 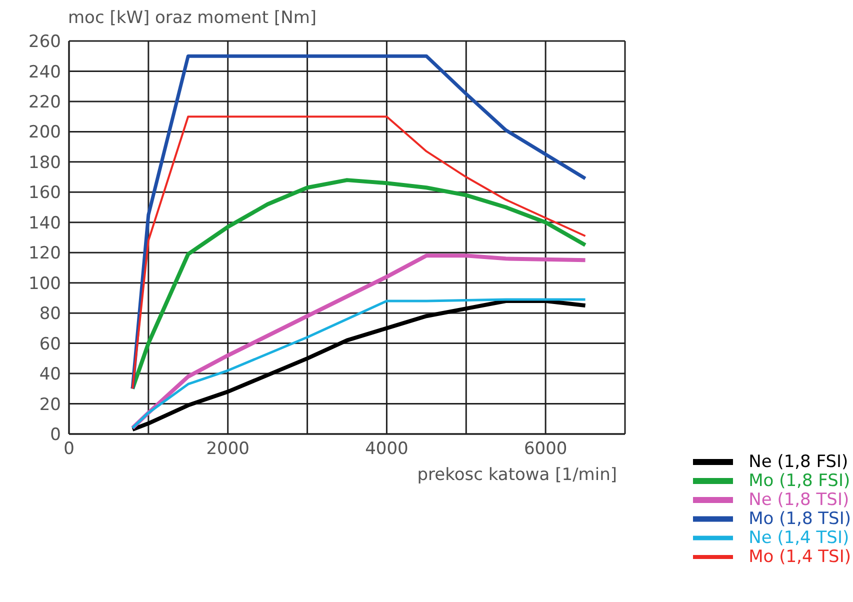 I want to click on y-tick-label: 200, so click(x=44, y=132).